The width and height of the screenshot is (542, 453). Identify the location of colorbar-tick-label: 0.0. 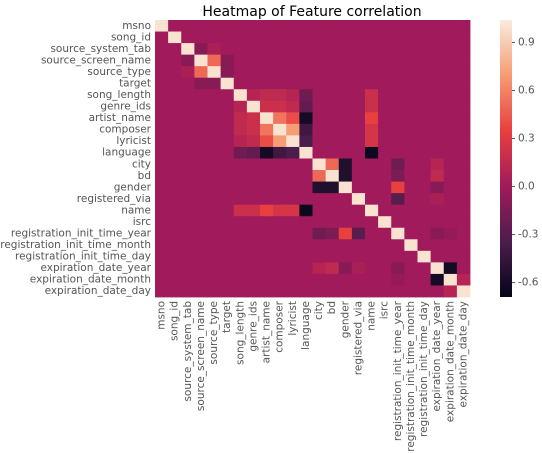
(526, 187).